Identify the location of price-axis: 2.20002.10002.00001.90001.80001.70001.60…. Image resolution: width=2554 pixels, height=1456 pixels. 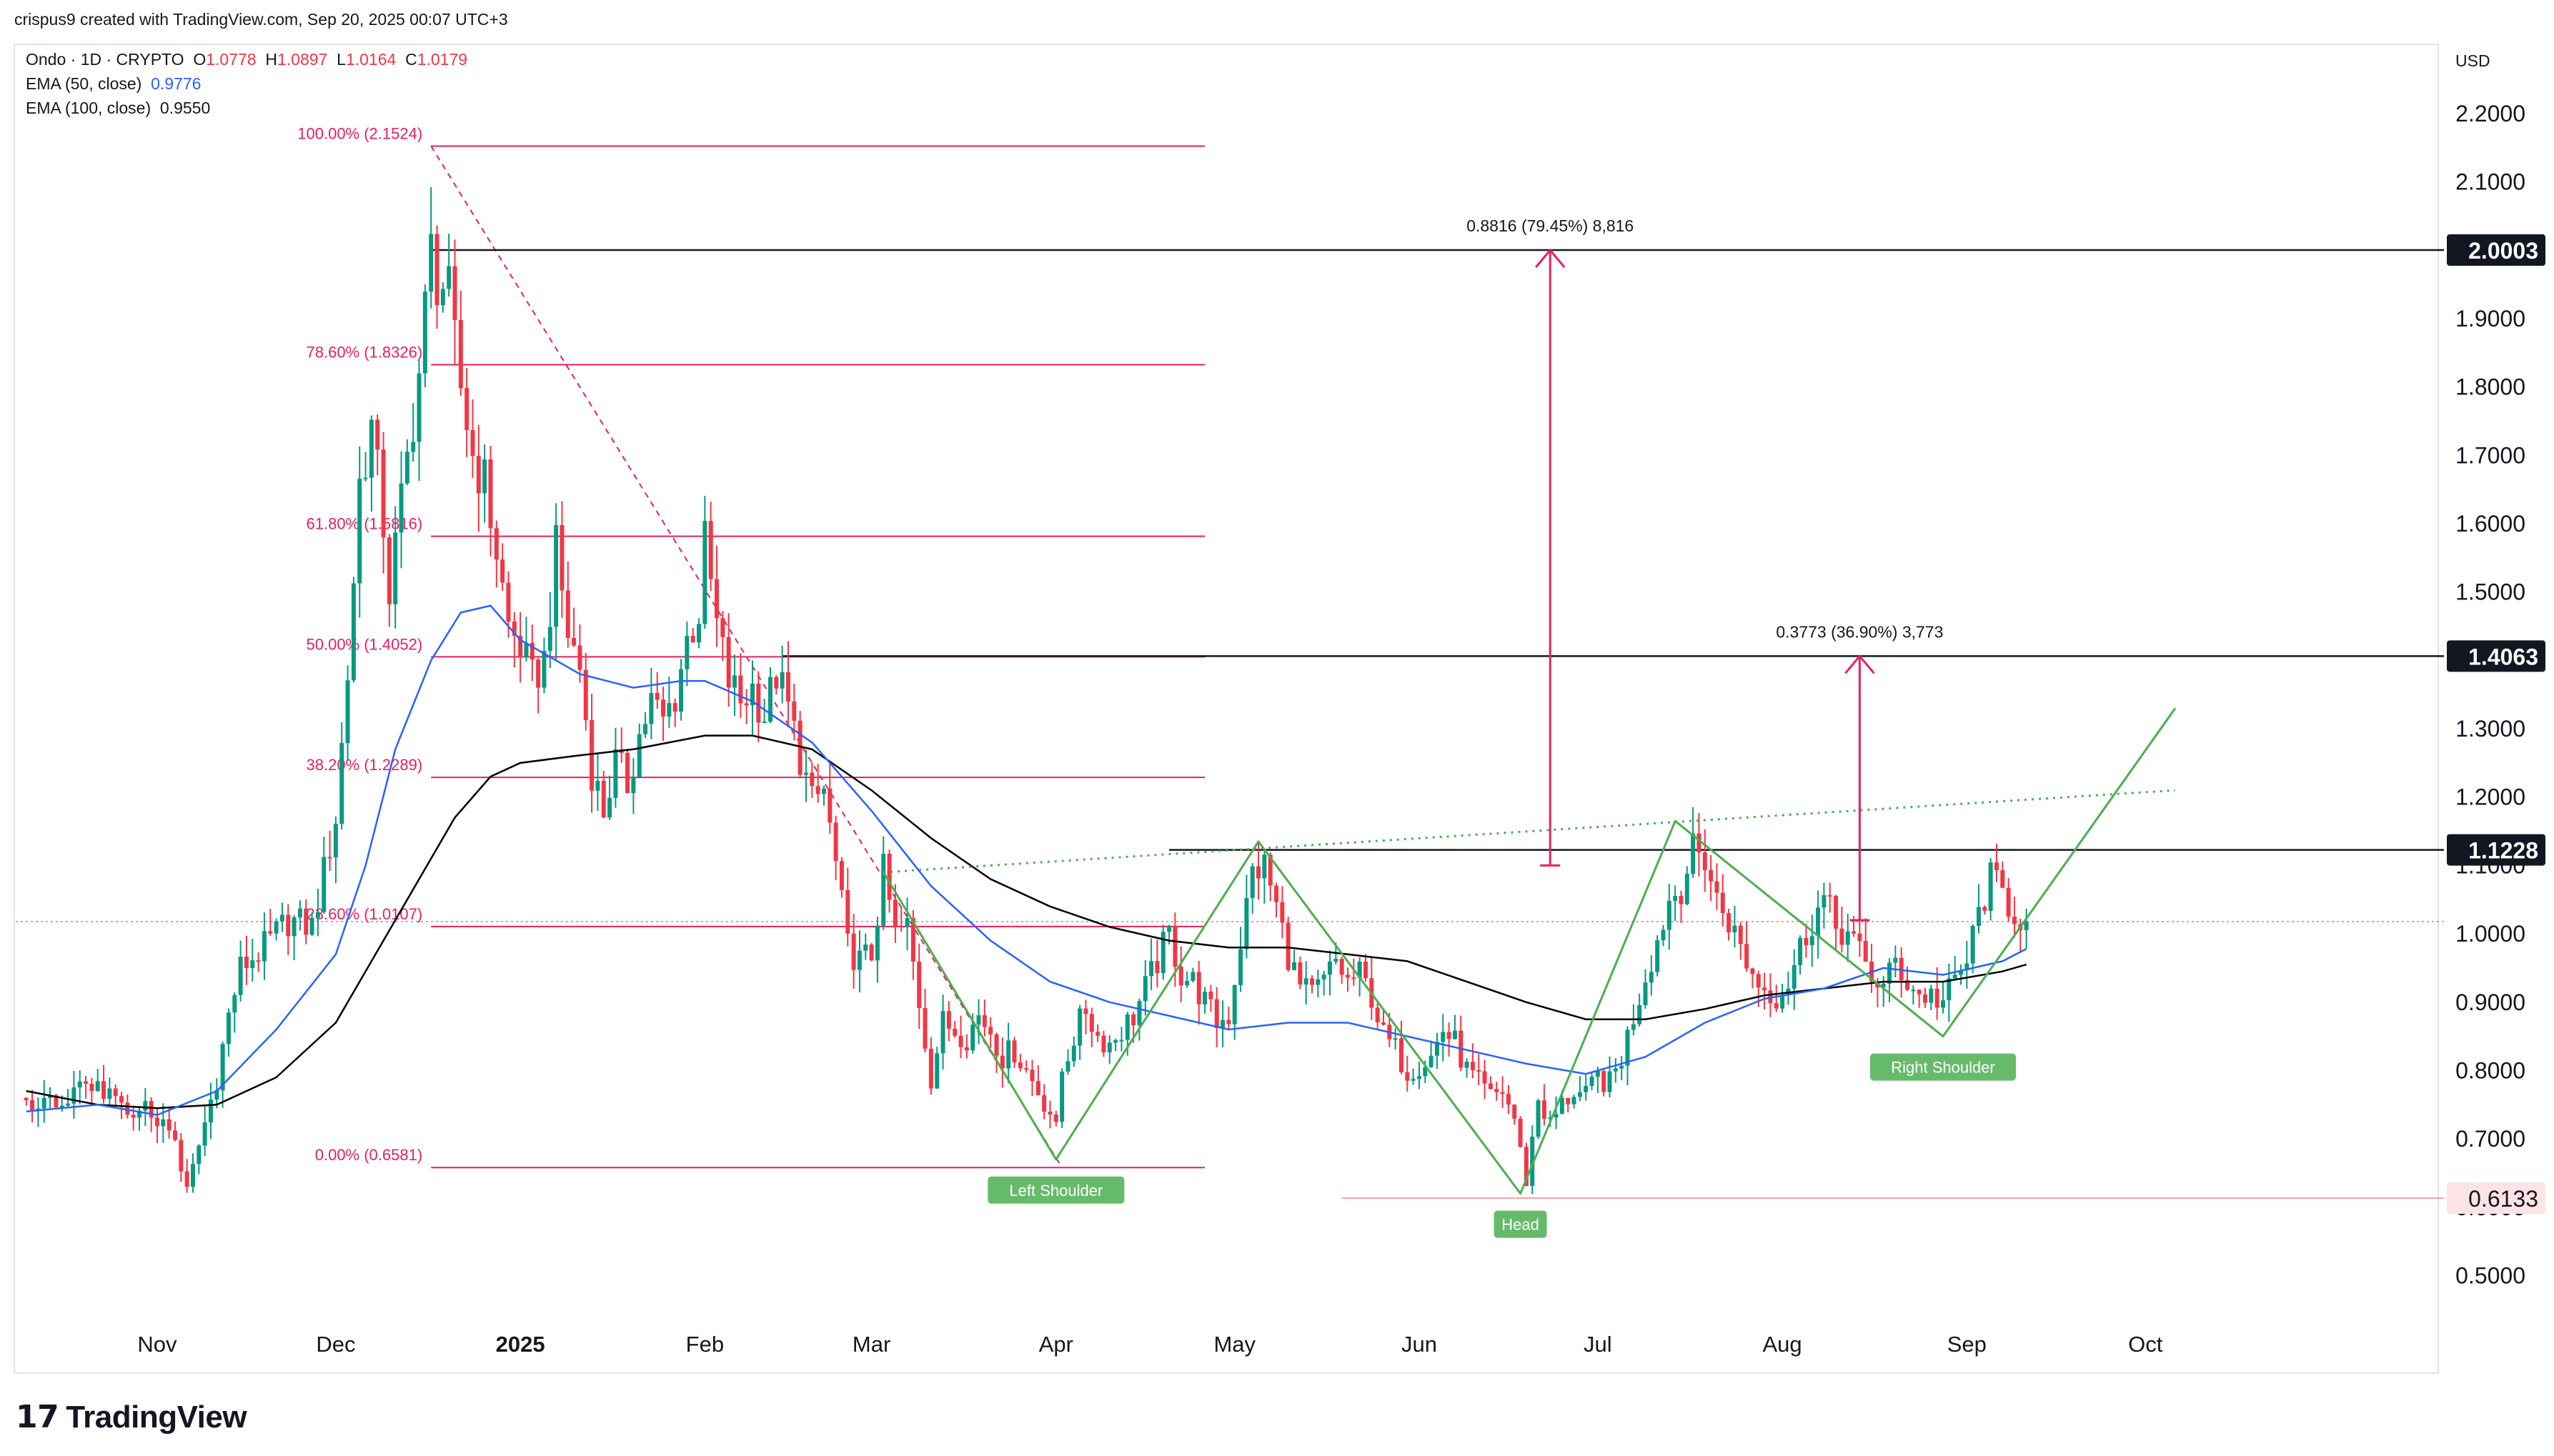
(2496, 694).